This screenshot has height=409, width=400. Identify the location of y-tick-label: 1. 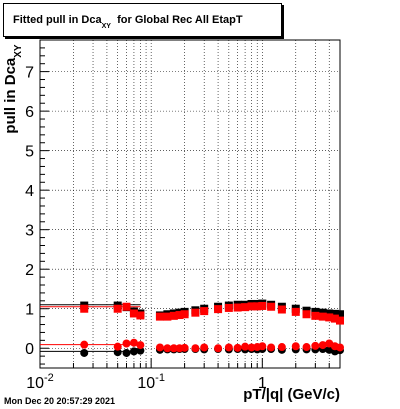
(29, 310).